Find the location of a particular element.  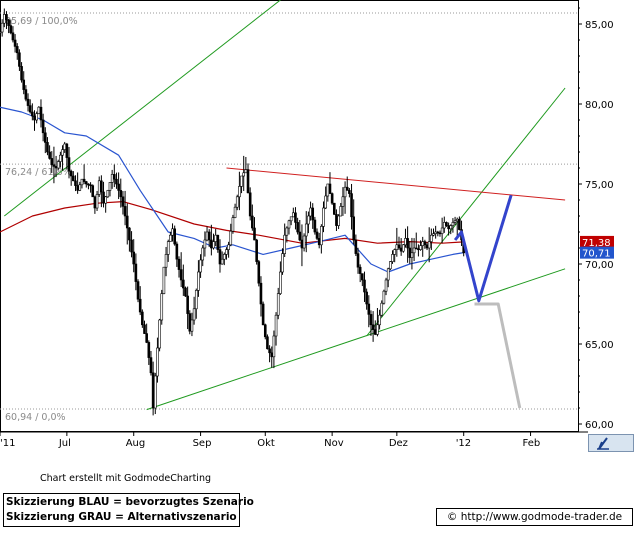

drawing-tool-button is located at coordinates (611, 443).